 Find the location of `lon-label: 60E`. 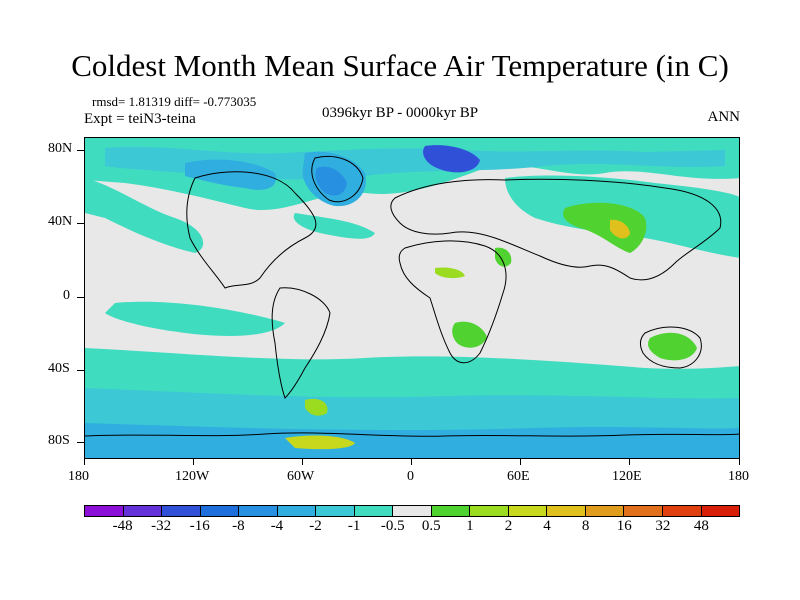

lon-label: 60E is located at coordinates (518, 476).